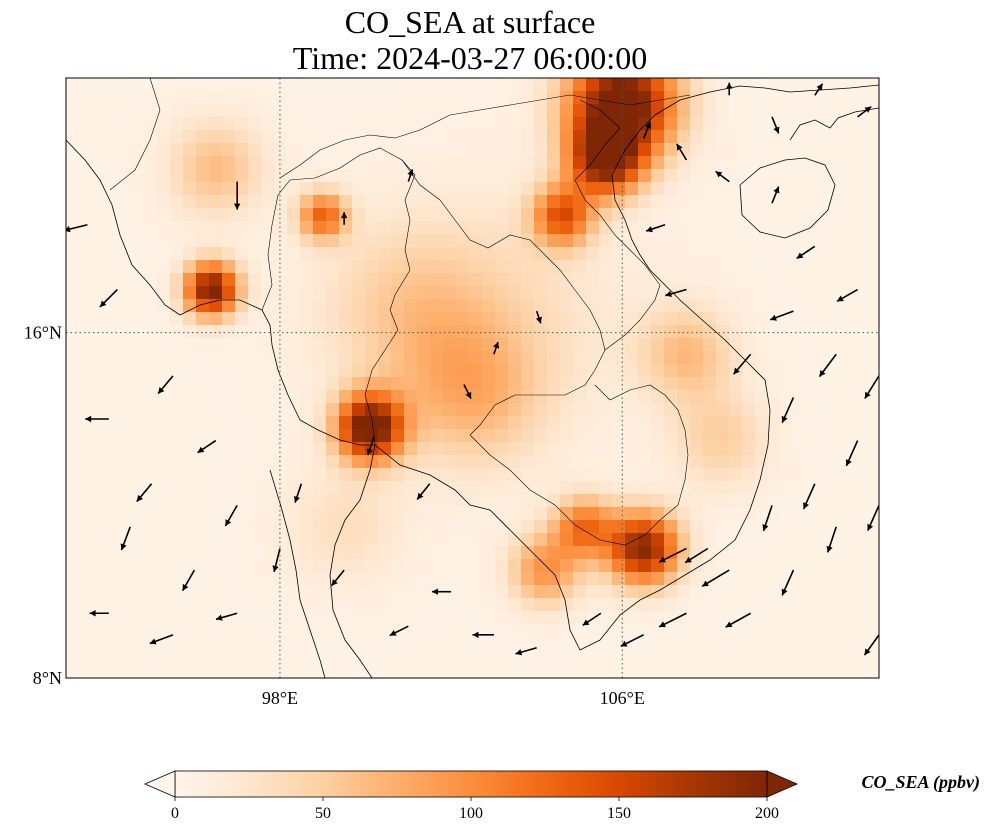 The image size is (990, 836). Describe the element at coordinates (471, 813) in the screenshot. I see `colorbar-tick-label: 100` at that location.